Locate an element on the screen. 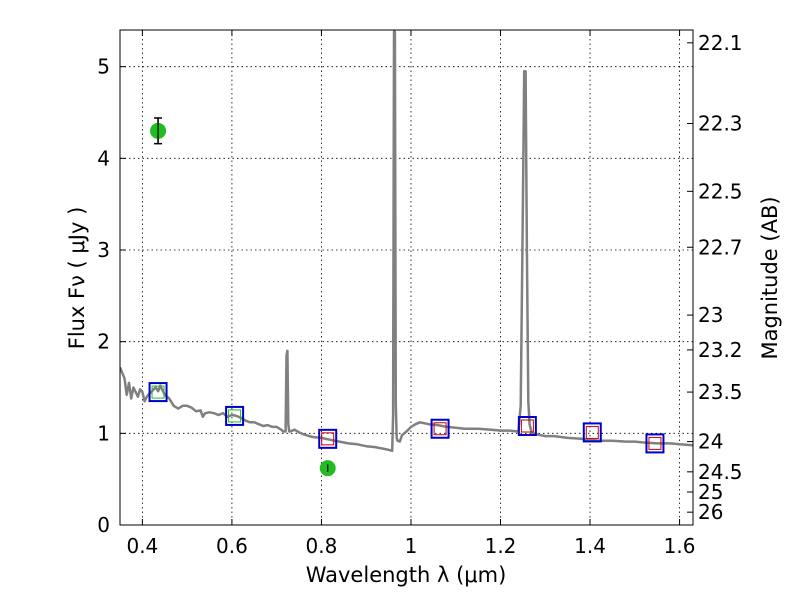  y2-tick-label: 23.2 is located at coordinates (720, 350).